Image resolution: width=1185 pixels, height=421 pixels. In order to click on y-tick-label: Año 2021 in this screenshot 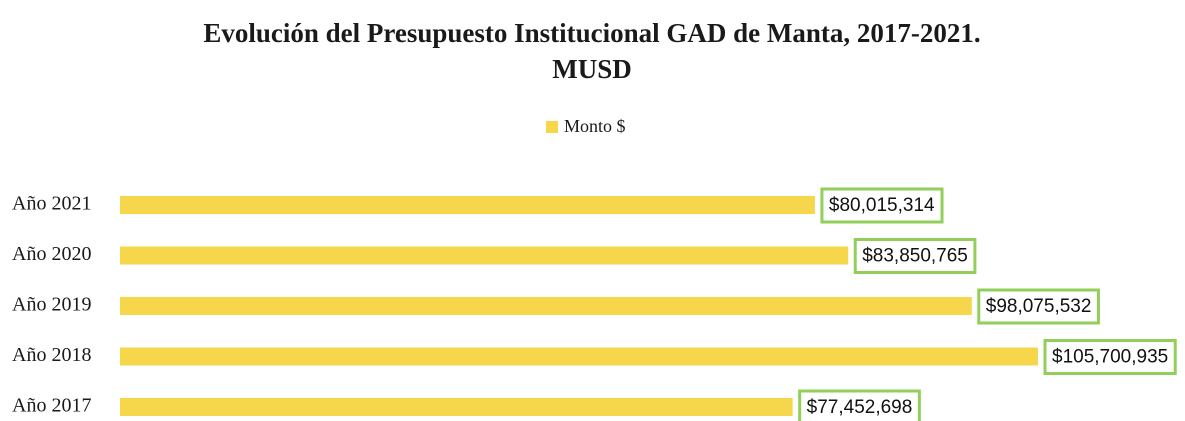, I will do `click(51, 204)`.